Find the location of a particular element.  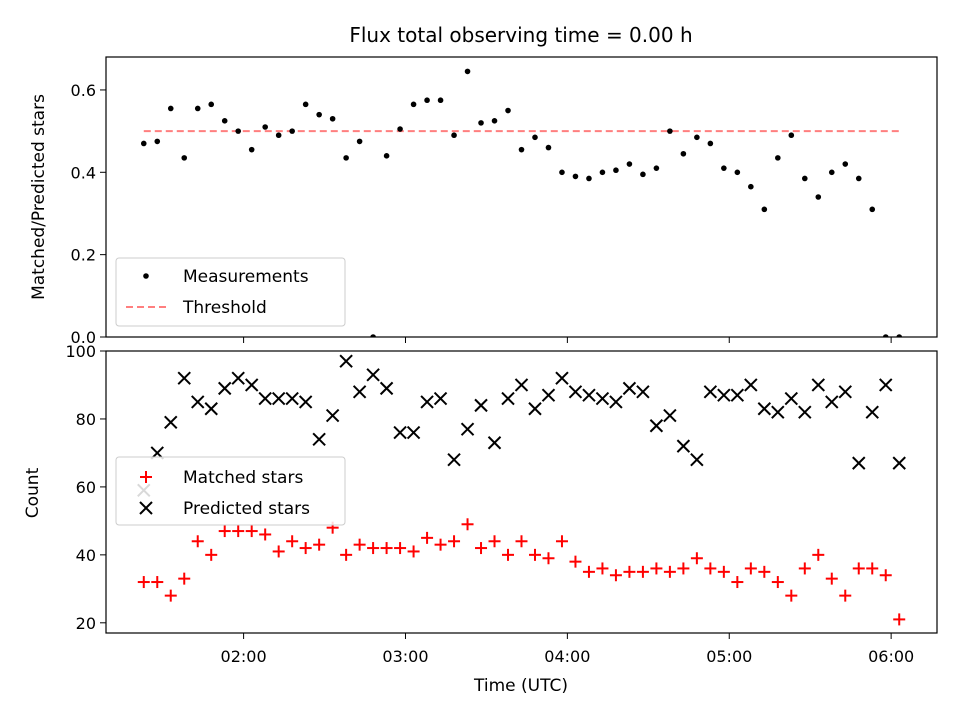

top-y-tick-label: 0.2 is located at coordinates (83, 255).